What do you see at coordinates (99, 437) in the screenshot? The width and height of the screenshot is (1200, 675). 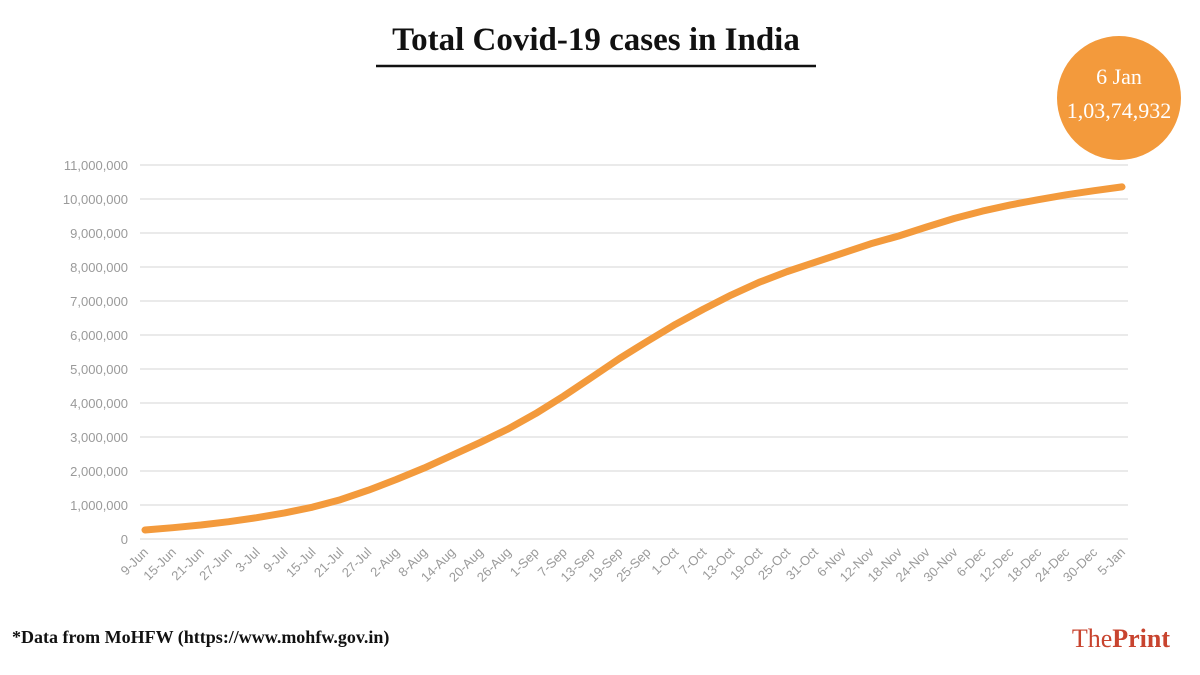 I see `y-tick-label: 3,000,000` at bounding box center [99, 437].